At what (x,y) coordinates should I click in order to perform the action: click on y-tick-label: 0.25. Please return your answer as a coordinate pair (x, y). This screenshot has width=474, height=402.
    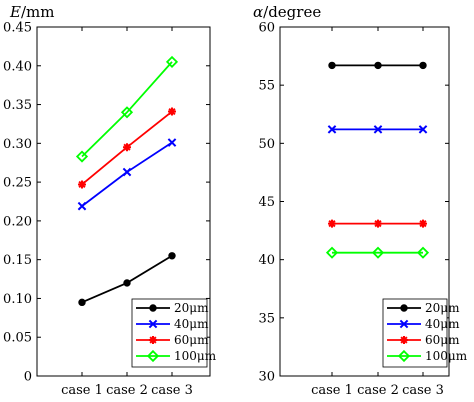
    Looking at the image, I should click on (17, 183).